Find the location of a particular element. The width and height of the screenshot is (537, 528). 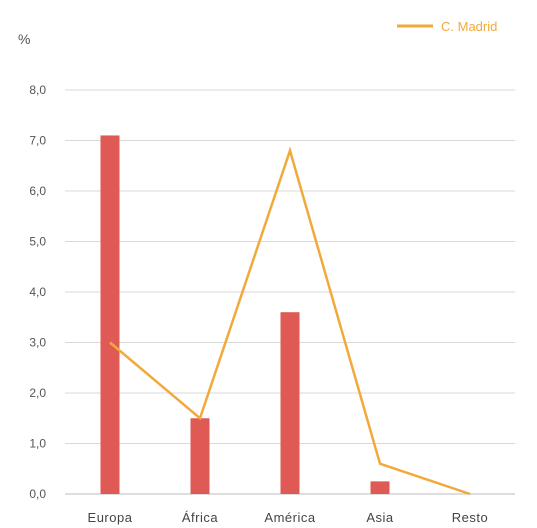

x-category-label: Resto is located at coordinates (470, 517).